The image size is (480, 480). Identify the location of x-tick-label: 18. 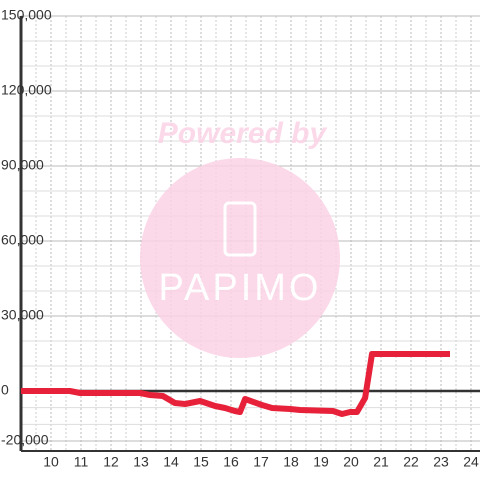
(291, 462).